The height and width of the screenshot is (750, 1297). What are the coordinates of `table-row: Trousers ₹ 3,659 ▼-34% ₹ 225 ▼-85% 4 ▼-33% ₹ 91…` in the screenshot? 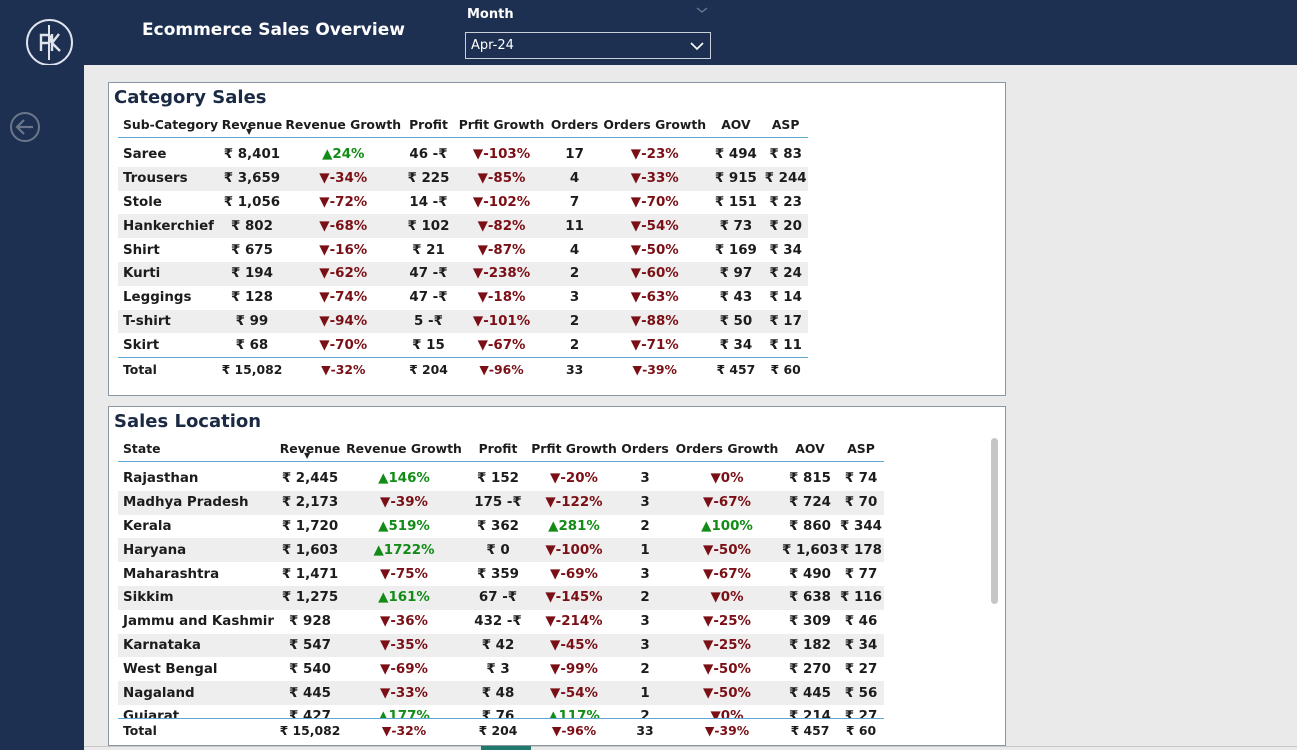 It's located at (463, 178).